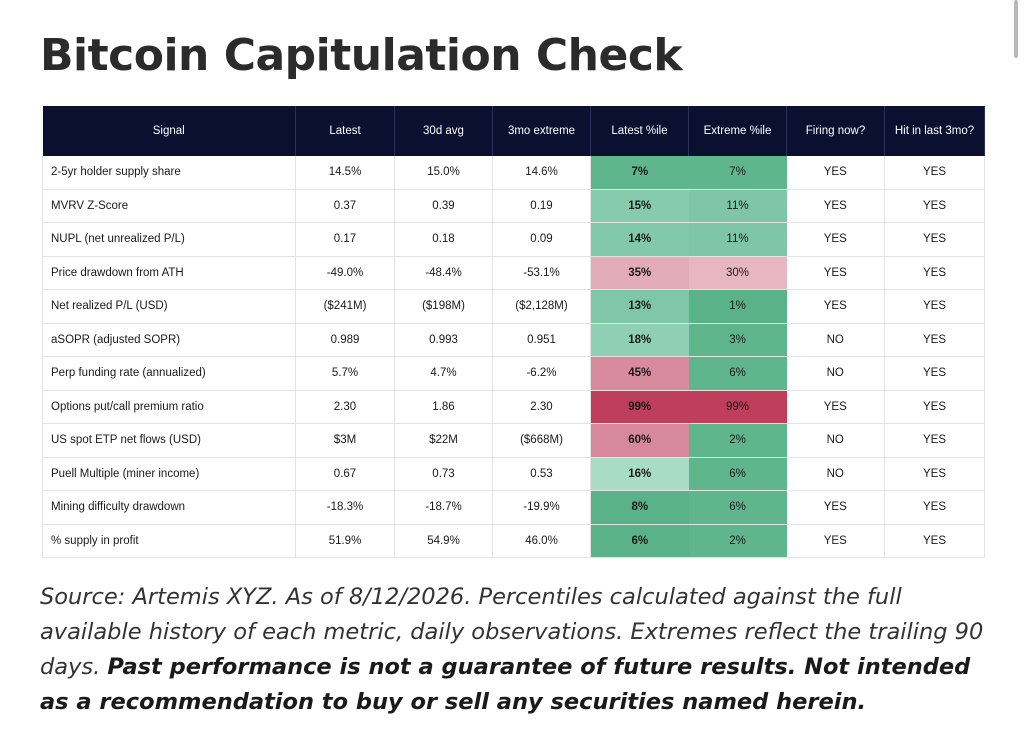 This screenshot has width=1024, height=750. Describe the element at coordinates (345, 340) in the screenshot. I see `cell-latest: 0.989` at that location.